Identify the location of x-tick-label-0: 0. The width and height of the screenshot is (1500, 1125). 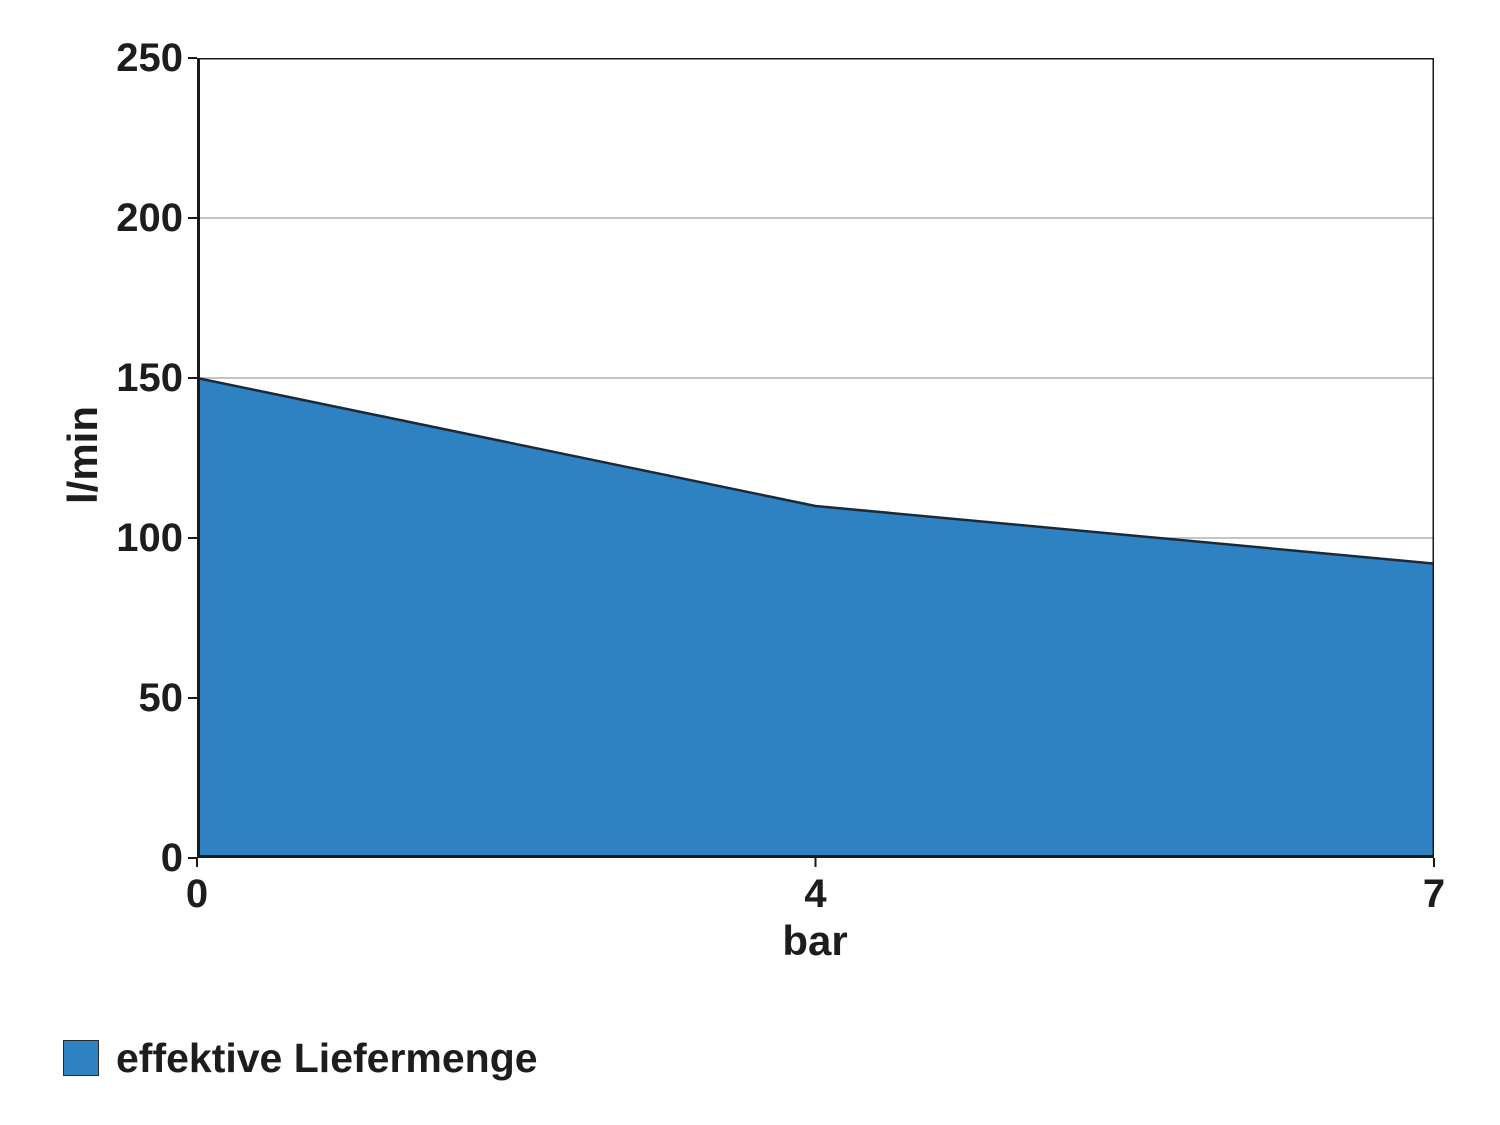
(197, 894).